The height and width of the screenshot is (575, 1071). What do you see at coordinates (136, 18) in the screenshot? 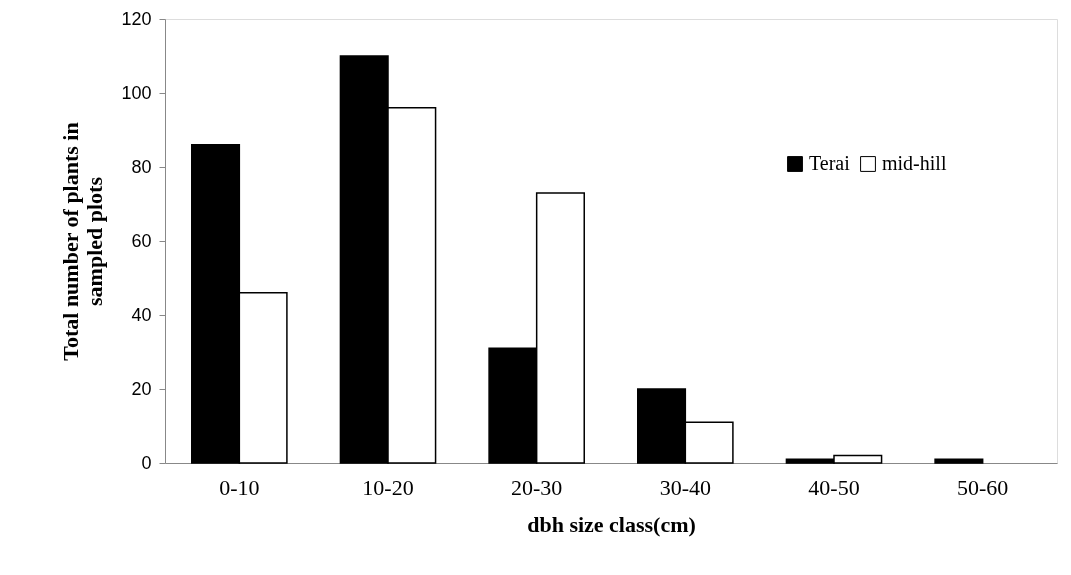
I see `y-tick-label: 120` at bounding box center [136, 18].